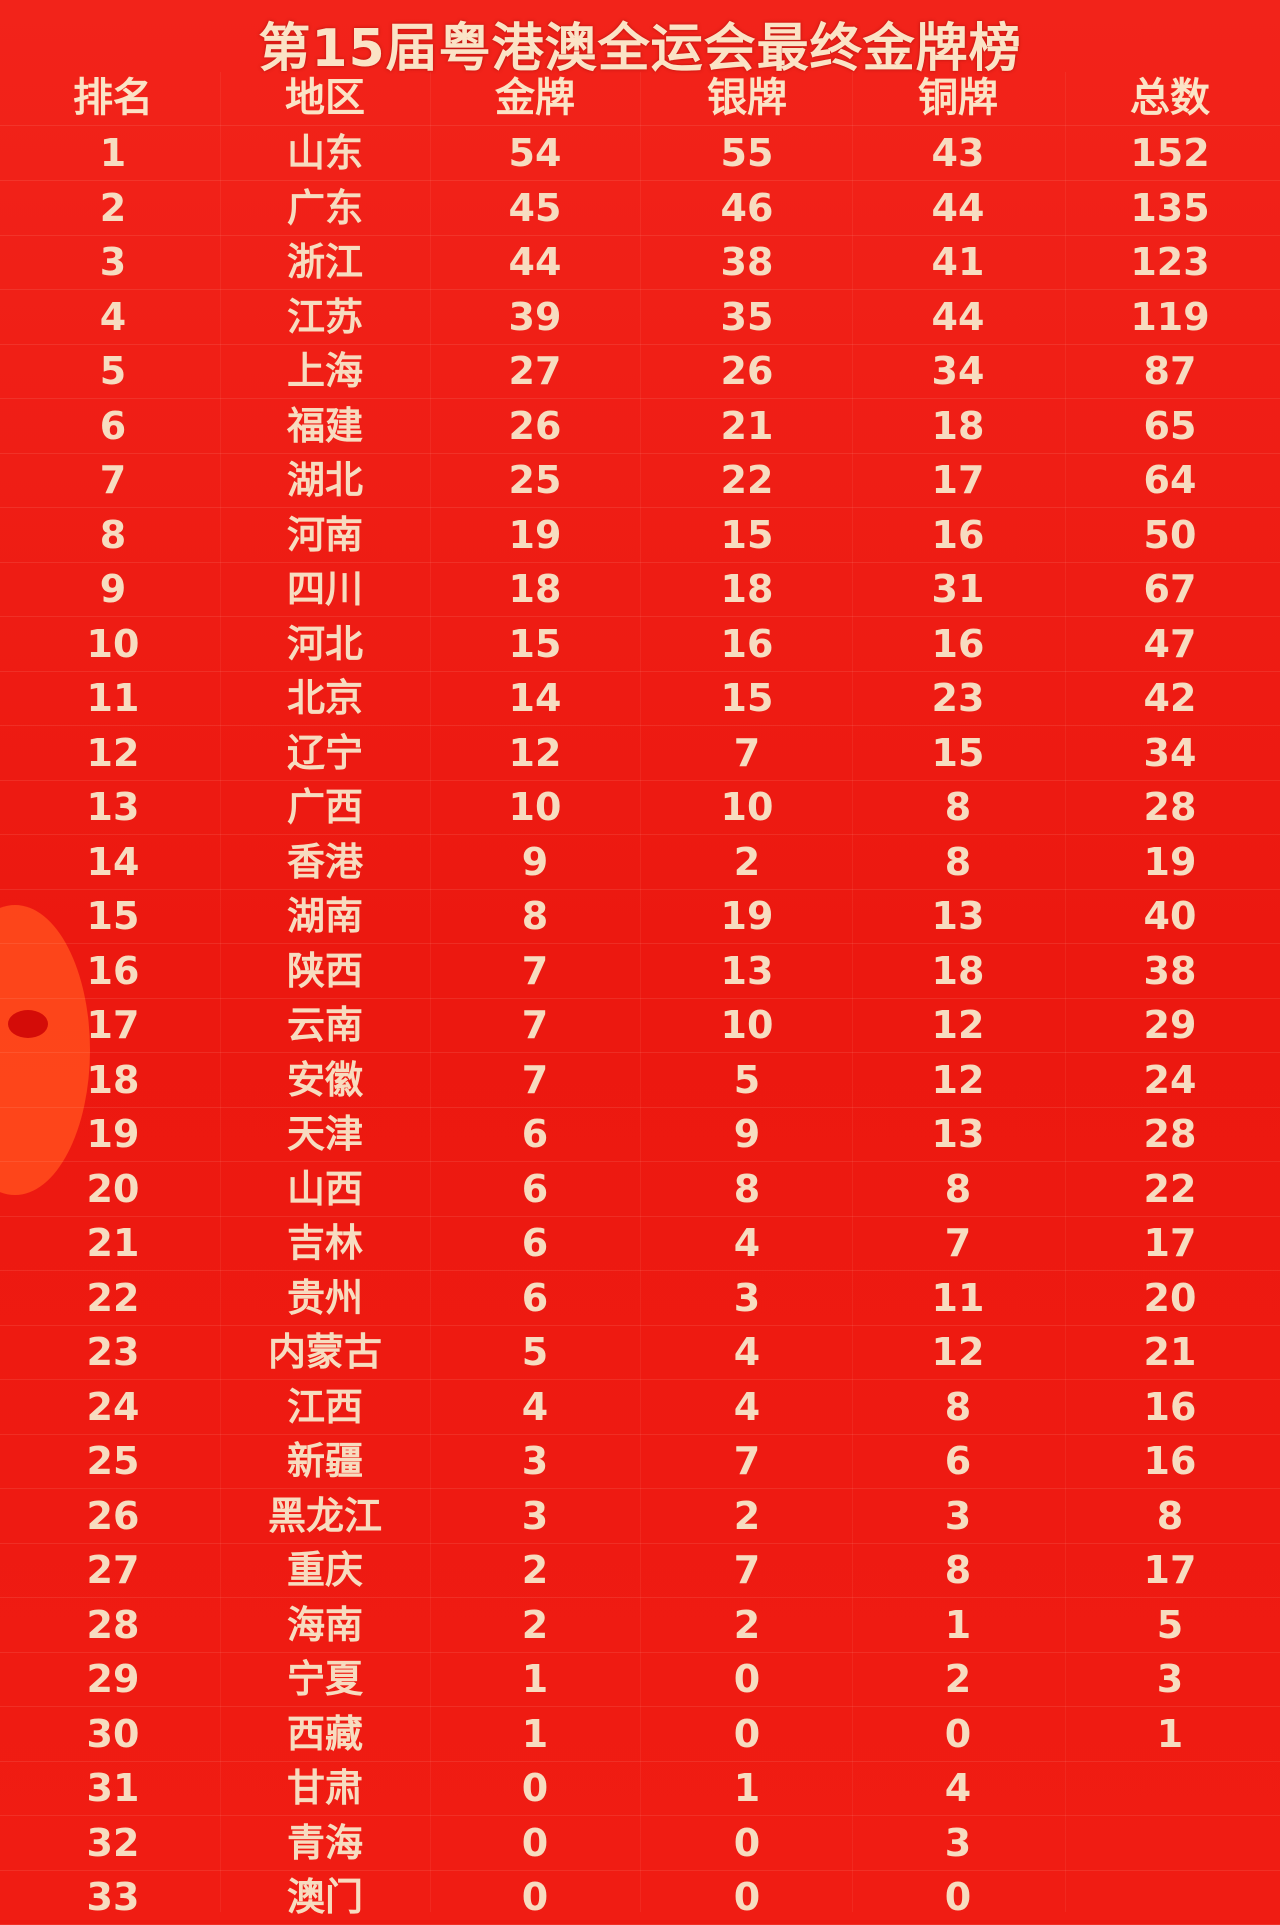  What do you see at coordinates (113, 1352) in the screenshot?
I see `number-cell: 23` at bounding box center [113, 1352].